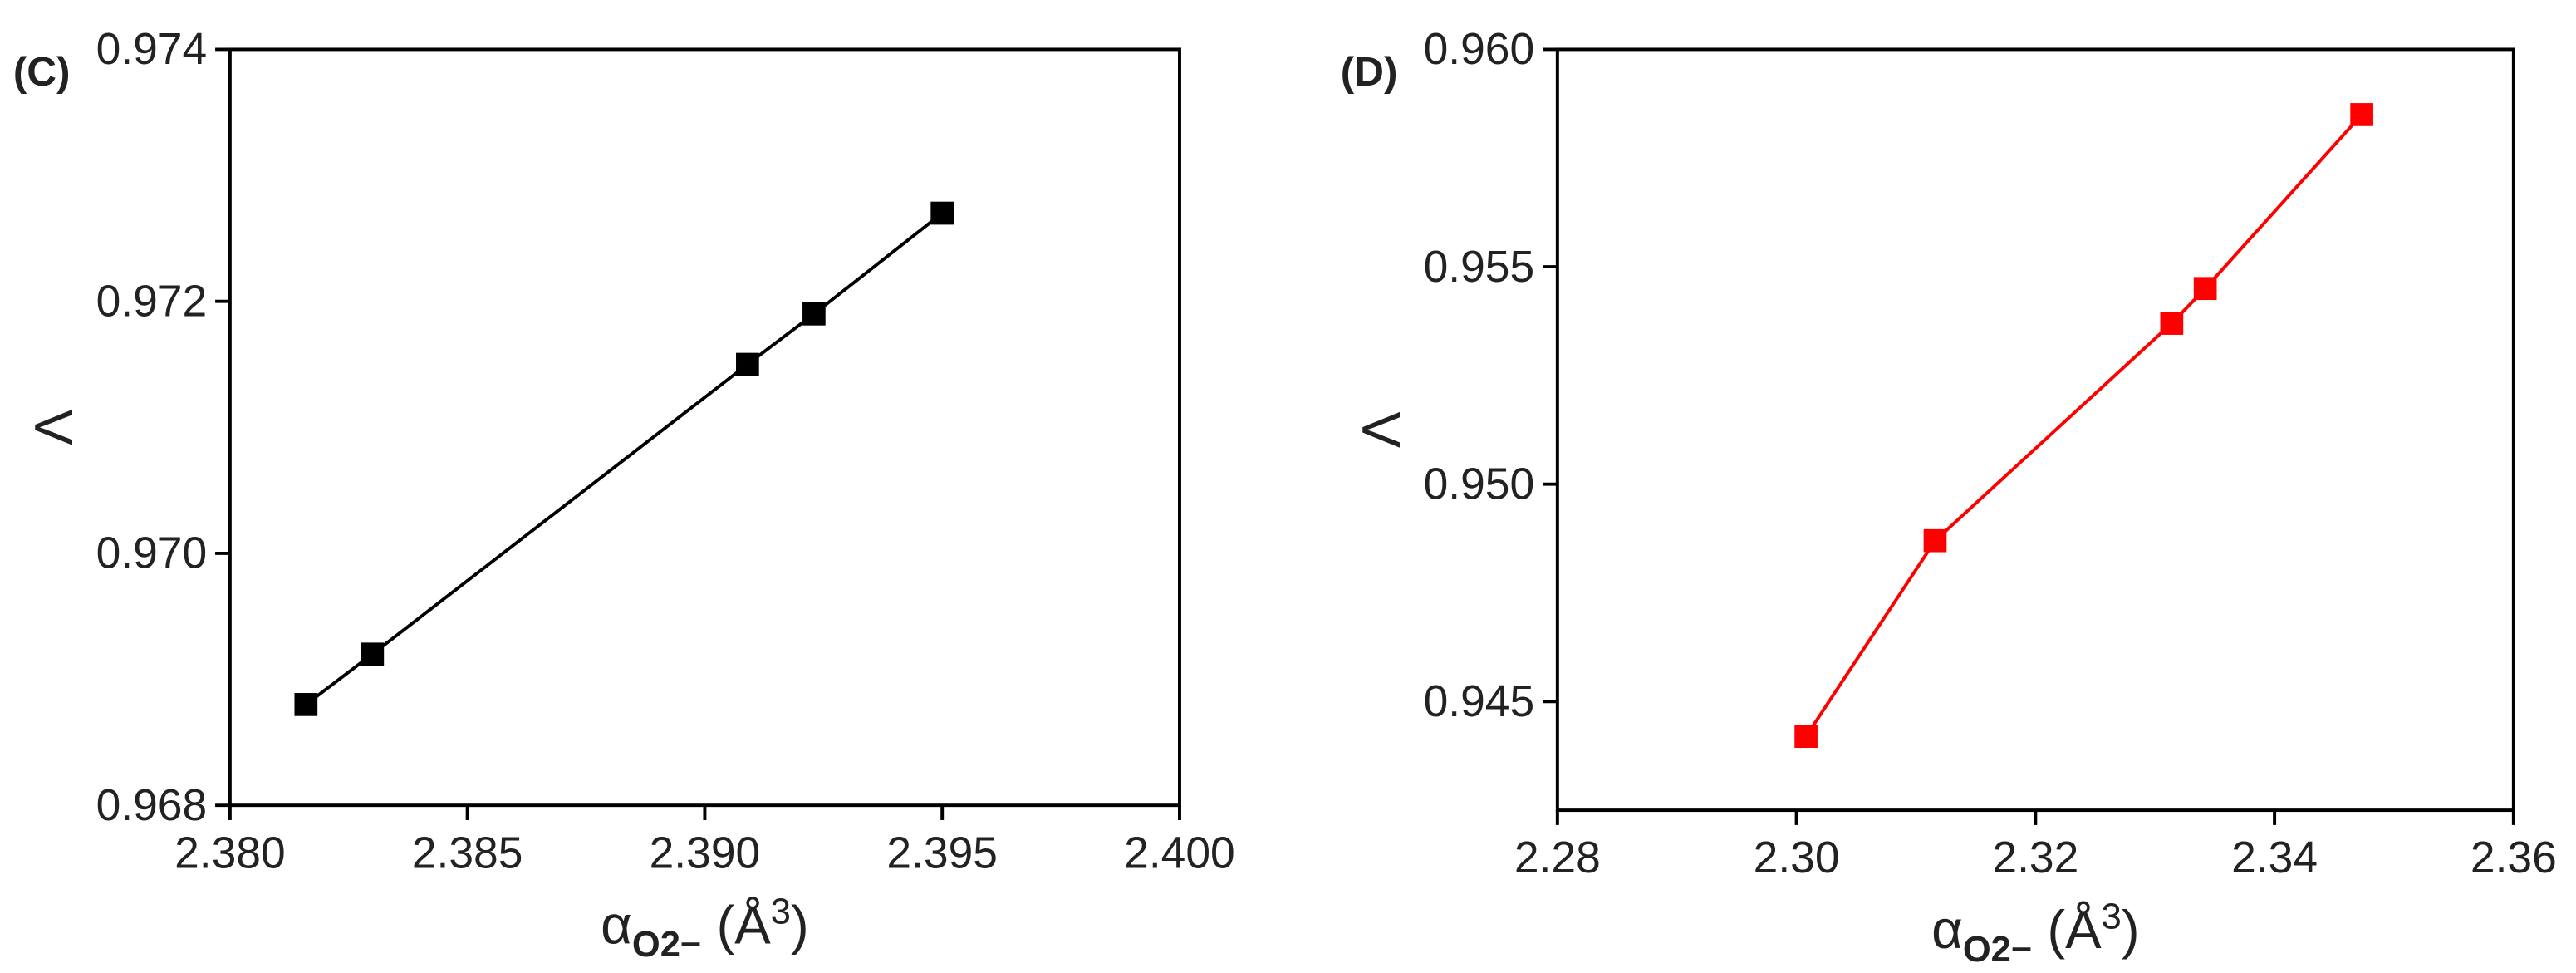 This screenshot has width=2576, height=973. Describe the element at coordinates (2035, 857) in the screenshot. I see `x-tick-label: 2.32` at that location.